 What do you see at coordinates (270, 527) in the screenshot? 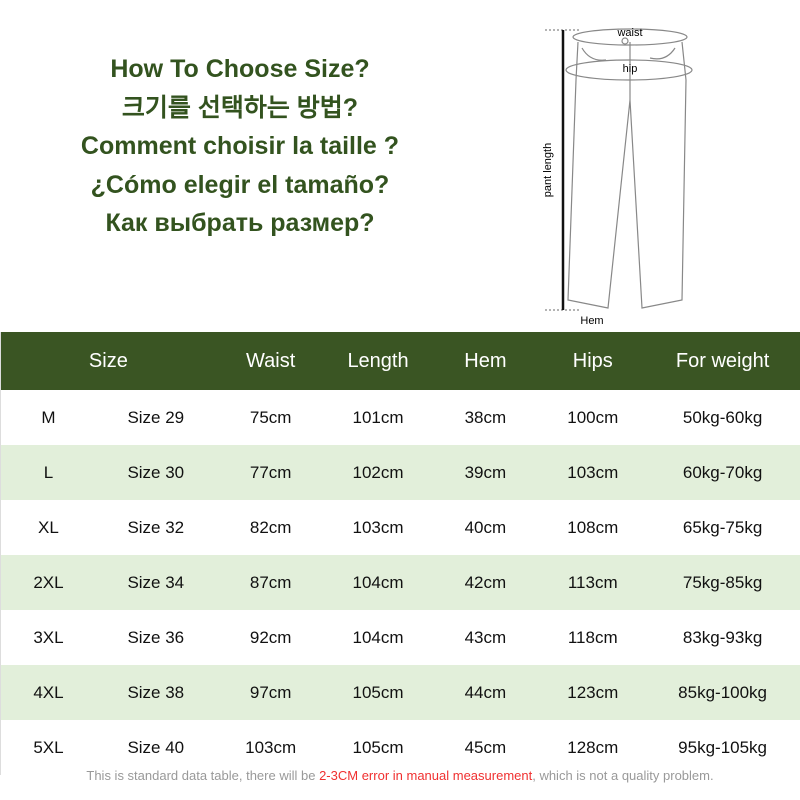
I see `cell-waist: 82cm` at bounding box center [270, 527].